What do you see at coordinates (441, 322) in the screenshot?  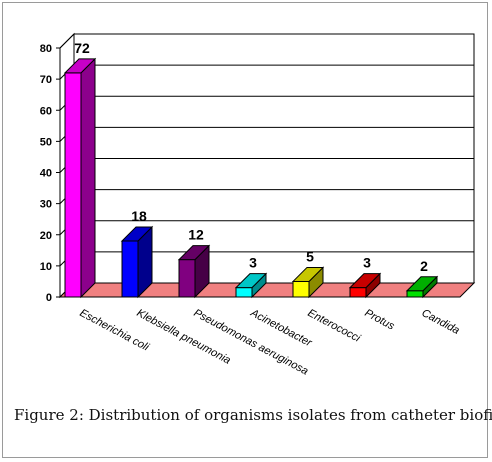 I see `x-tick-label: Candida` at bounding box center [441, 322].